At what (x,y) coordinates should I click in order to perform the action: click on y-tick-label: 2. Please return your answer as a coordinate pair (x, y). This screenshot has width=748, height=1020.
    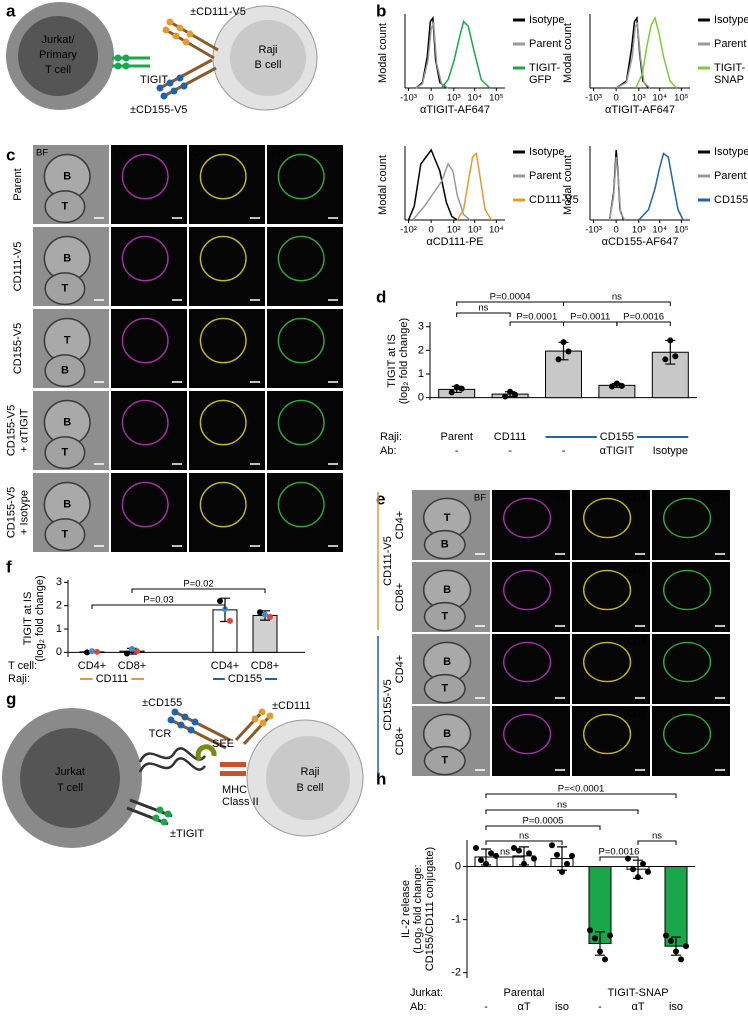
    Looking at the image, I should click on (421, 350).